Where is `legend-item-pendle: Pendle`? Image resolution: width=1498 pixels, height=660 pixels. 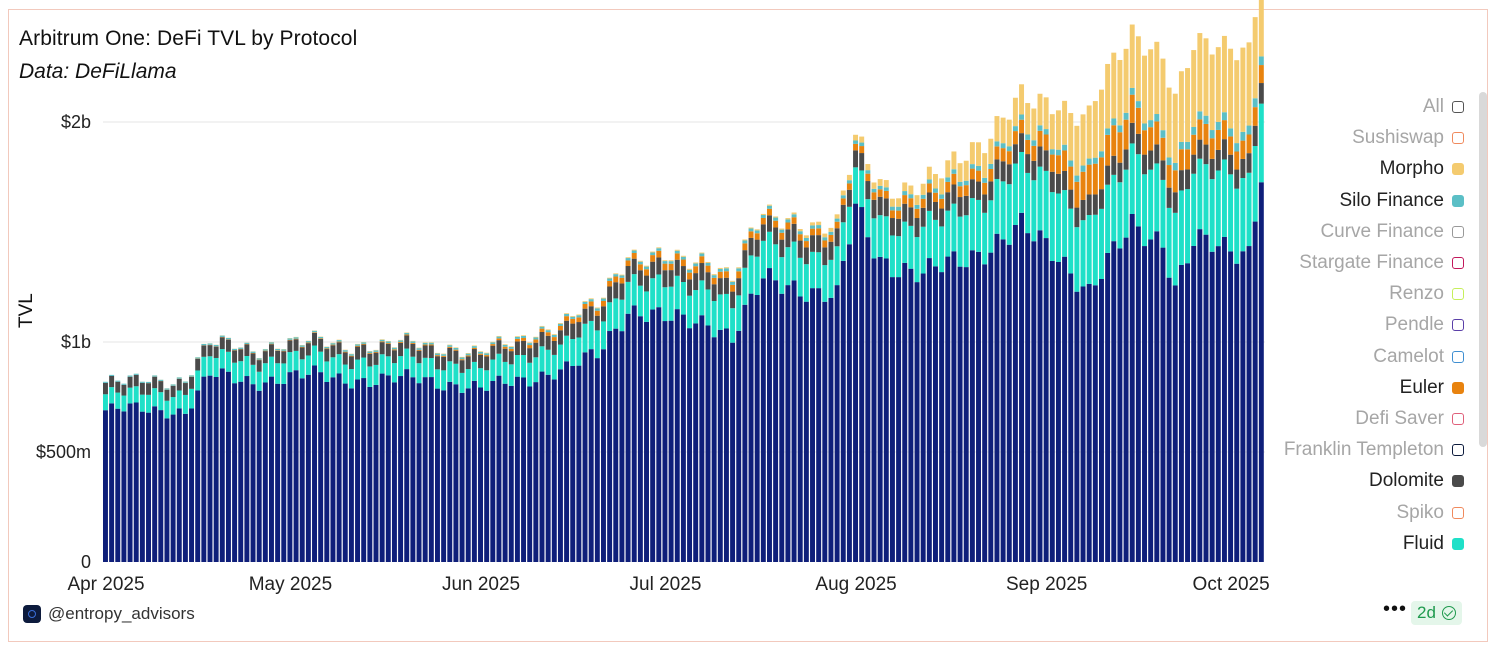
legend-item-pendle: Pendle is located at coordinates (1363, 325).